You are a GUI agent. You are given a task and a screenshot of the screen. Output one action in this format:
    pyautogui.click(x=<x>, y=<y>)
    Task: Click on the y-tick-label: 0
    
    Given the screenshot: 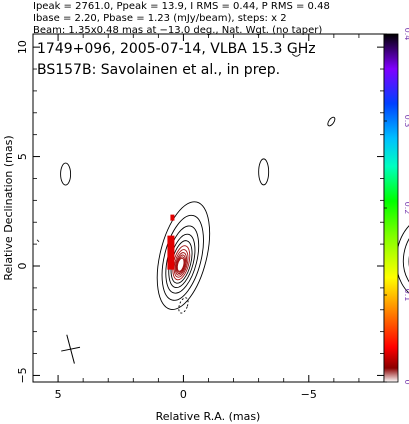 What is the action you would take?
    pyautogui.click(x=22, y=266)
    